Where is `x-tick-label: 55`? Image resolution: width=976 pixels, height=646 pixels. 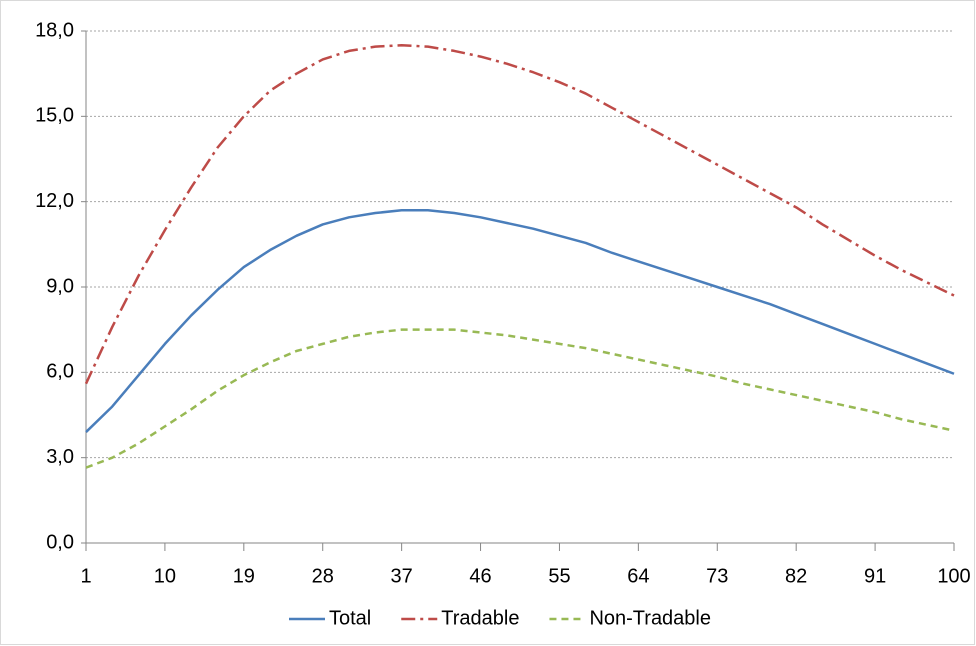
x-tick-label: 55 is located at coordinates (559, 576).